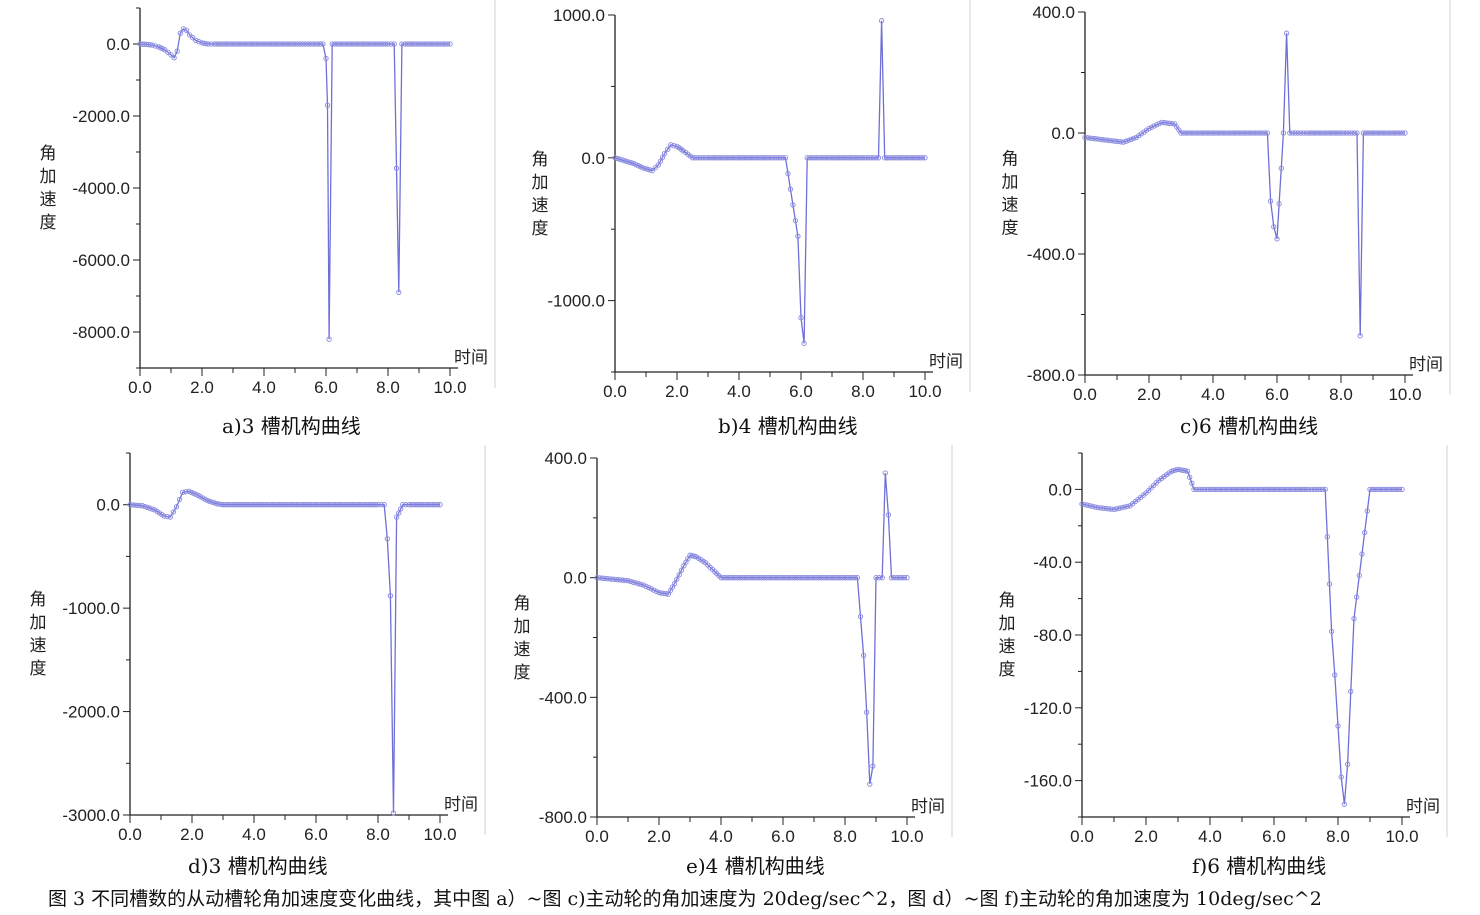 This screenshot has width=1480, height=915. Describe the element at coordinates (1010, 159) in the screenshot. I see `y-axis-title-char: 角` at that location.